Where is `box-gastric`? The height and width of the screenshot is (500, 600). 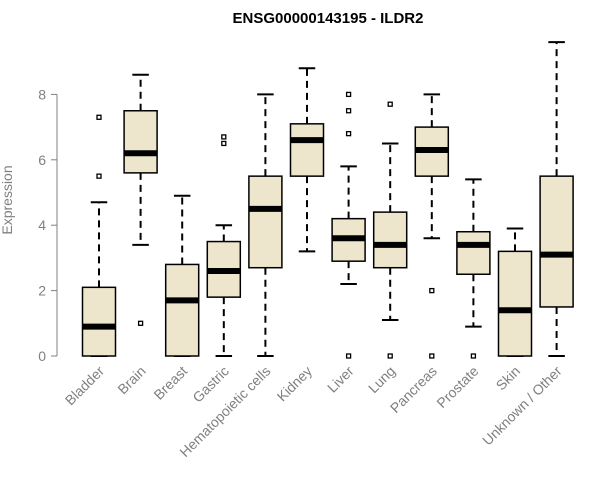
box-gastric is located at coordinates (224, 245).